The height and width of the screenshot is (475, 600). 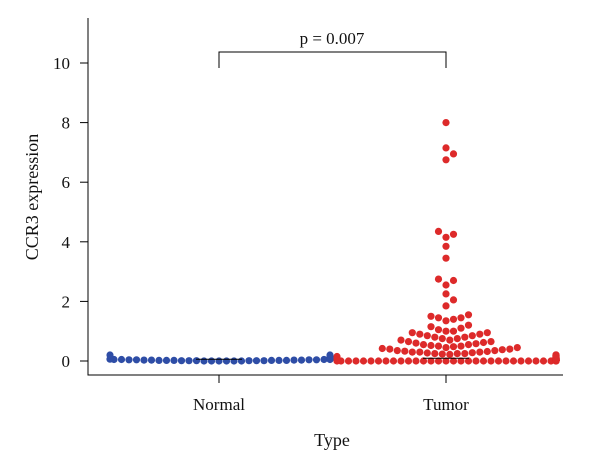 What do you see at coordinates (446, 404) in the screenshot?
I see `x-tick-label: Tumor` at bounding box center [446, 404].